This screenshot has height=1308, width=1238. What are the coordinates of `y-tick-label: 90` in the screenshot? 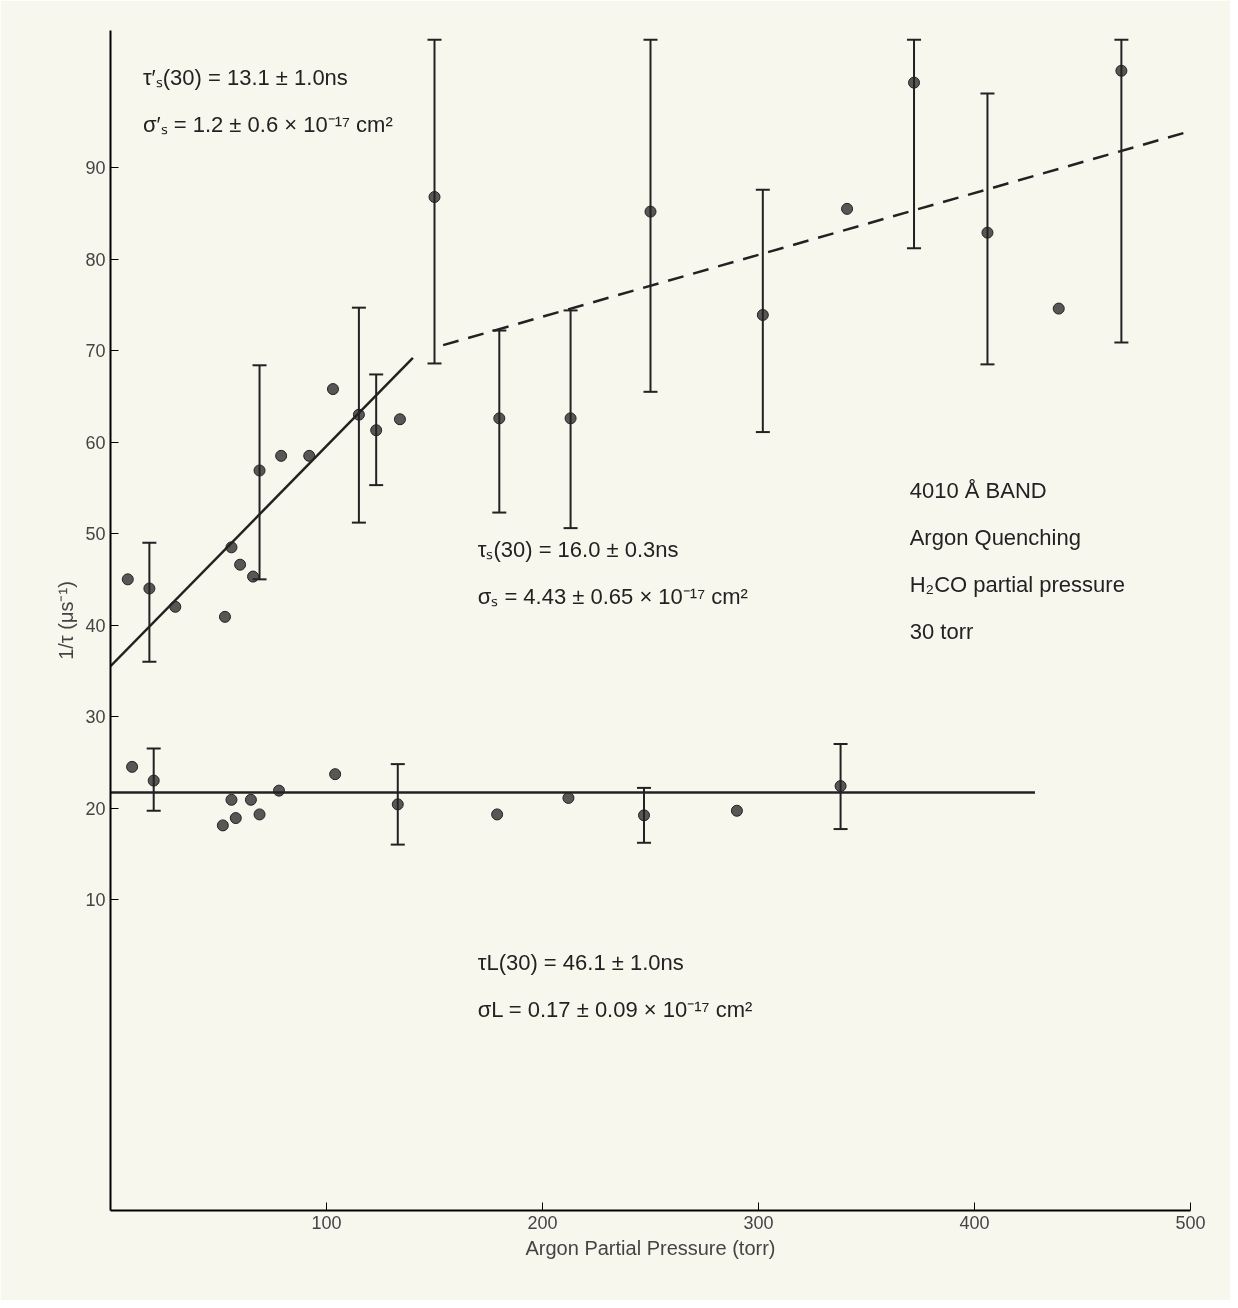 It's located at (95, 168).